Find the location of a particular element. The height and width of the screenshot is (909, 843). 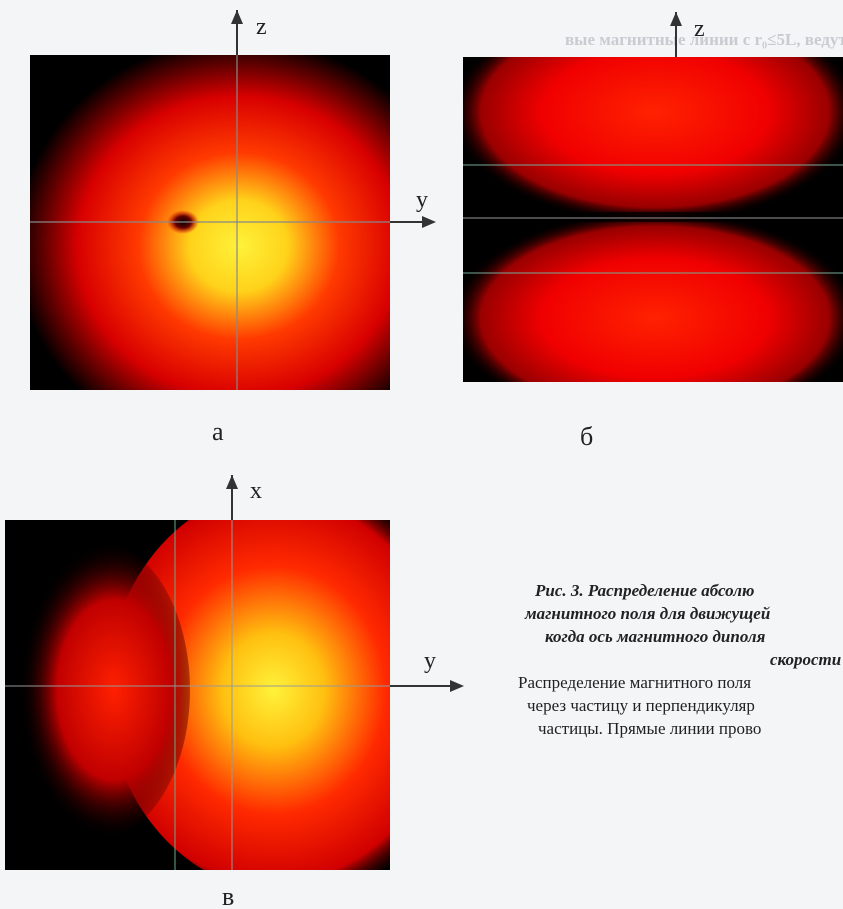

axis-label: x is located at coordinates (256, 491).